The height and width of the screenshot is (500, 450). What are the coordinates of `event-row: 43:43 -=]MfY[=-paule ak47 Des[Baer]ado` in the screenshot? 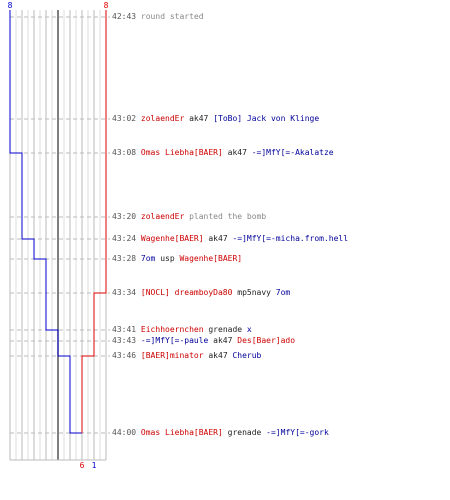 It's located at (203, 341).